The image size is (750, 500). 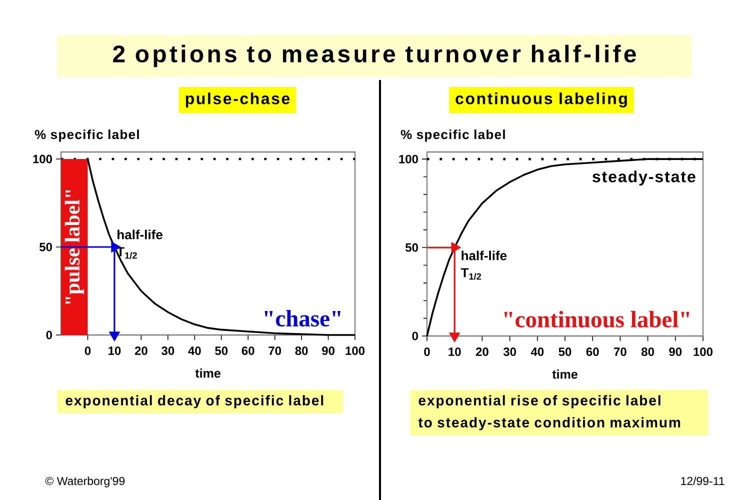 I want to click on text: to steady-state condition maximum, so click(x=549, y=423).